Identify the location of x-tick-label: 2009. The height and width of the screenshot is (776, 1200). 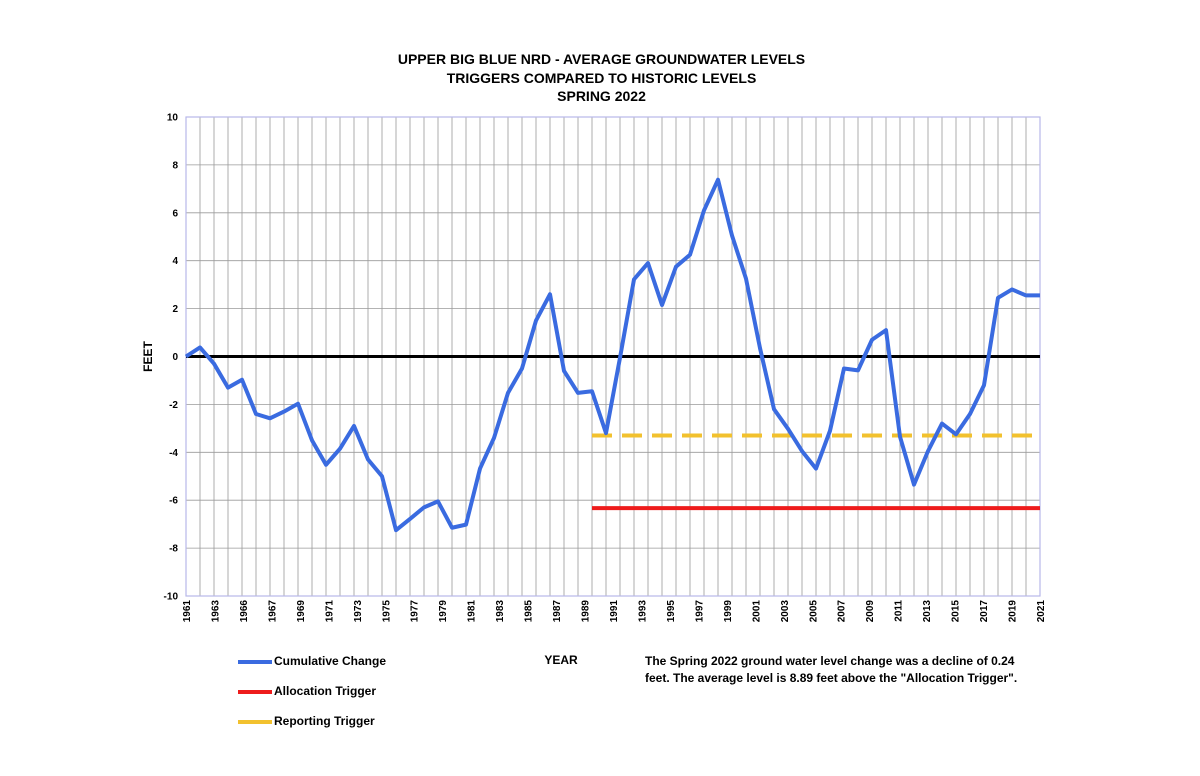
(870, 611).